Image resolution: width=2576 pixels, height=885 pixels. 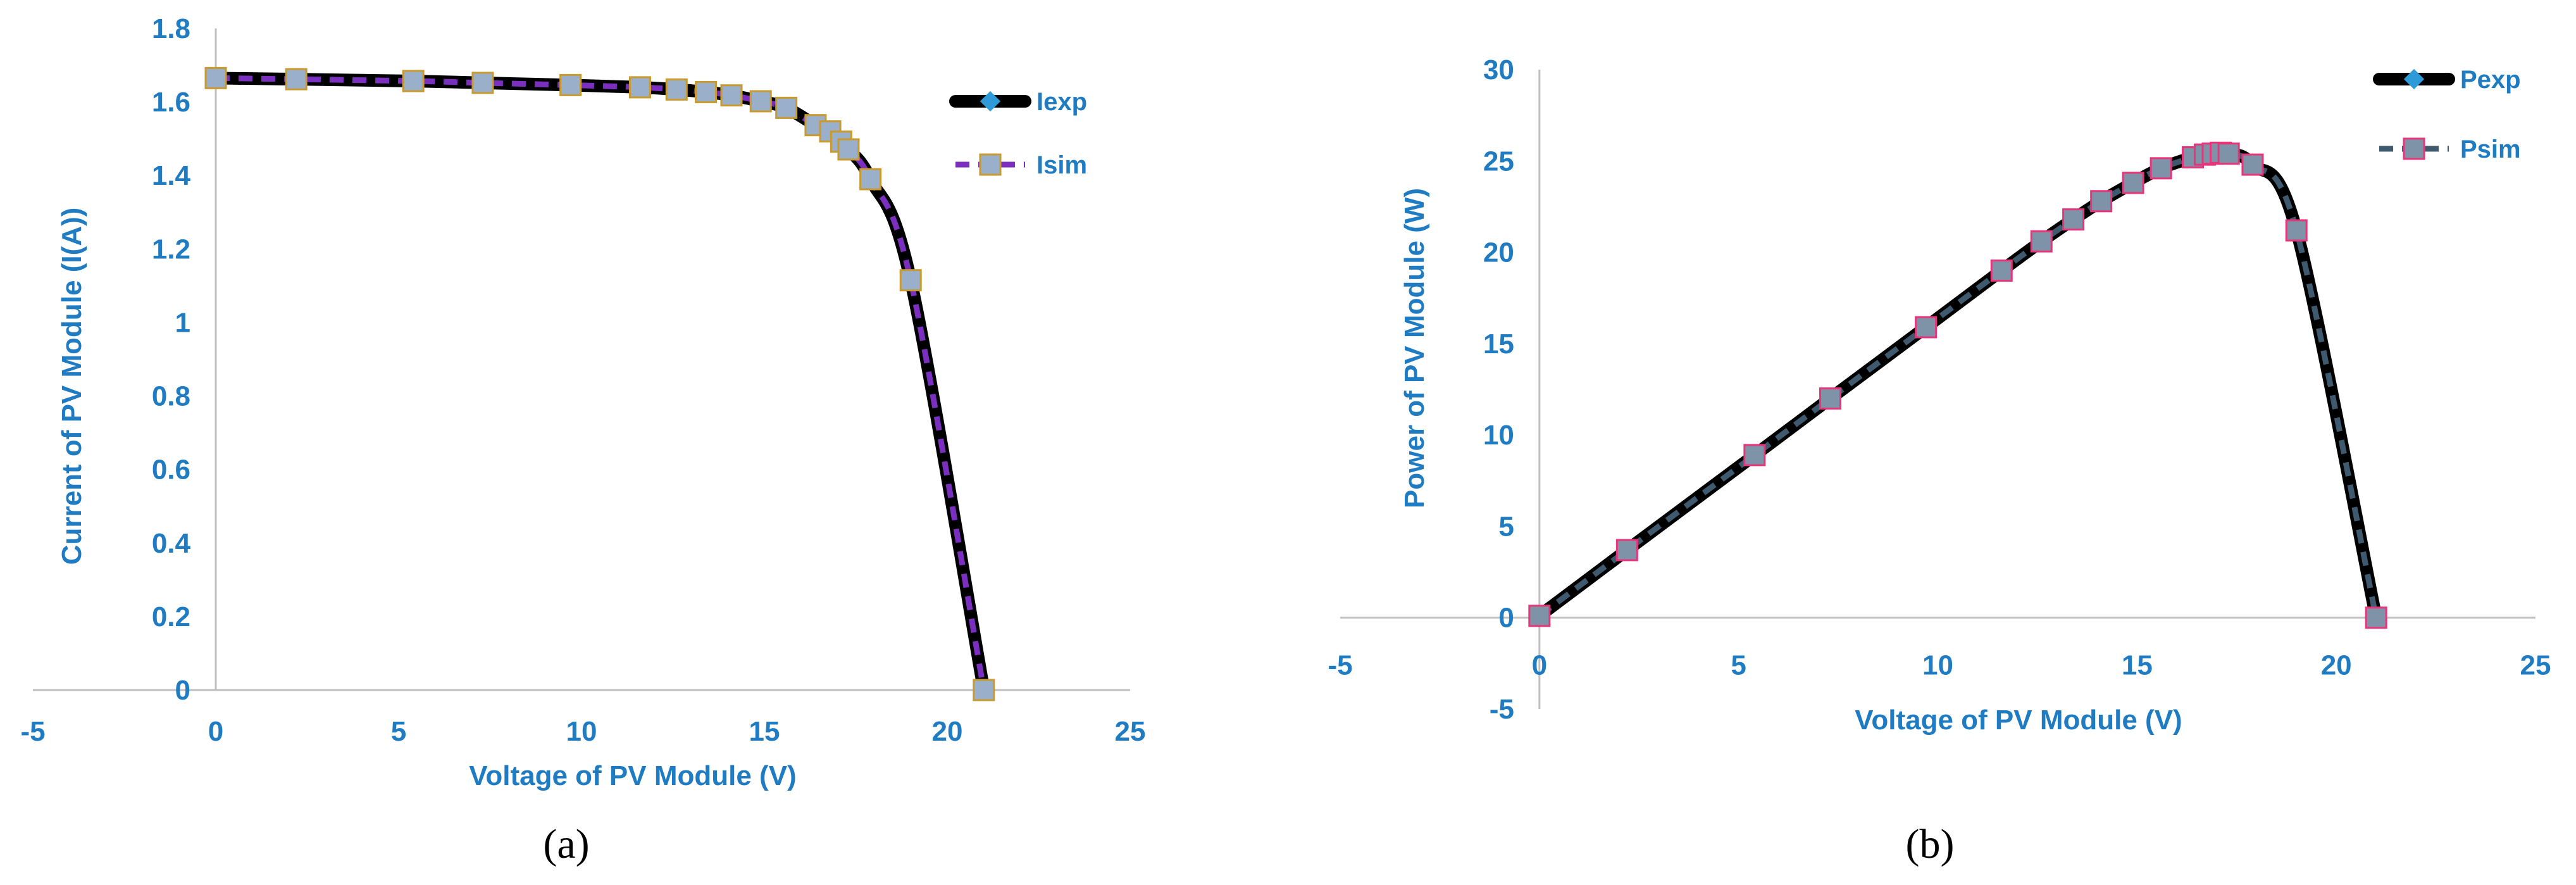 I want to click on y-tick-label: 30, so click(x=1498, y=69).